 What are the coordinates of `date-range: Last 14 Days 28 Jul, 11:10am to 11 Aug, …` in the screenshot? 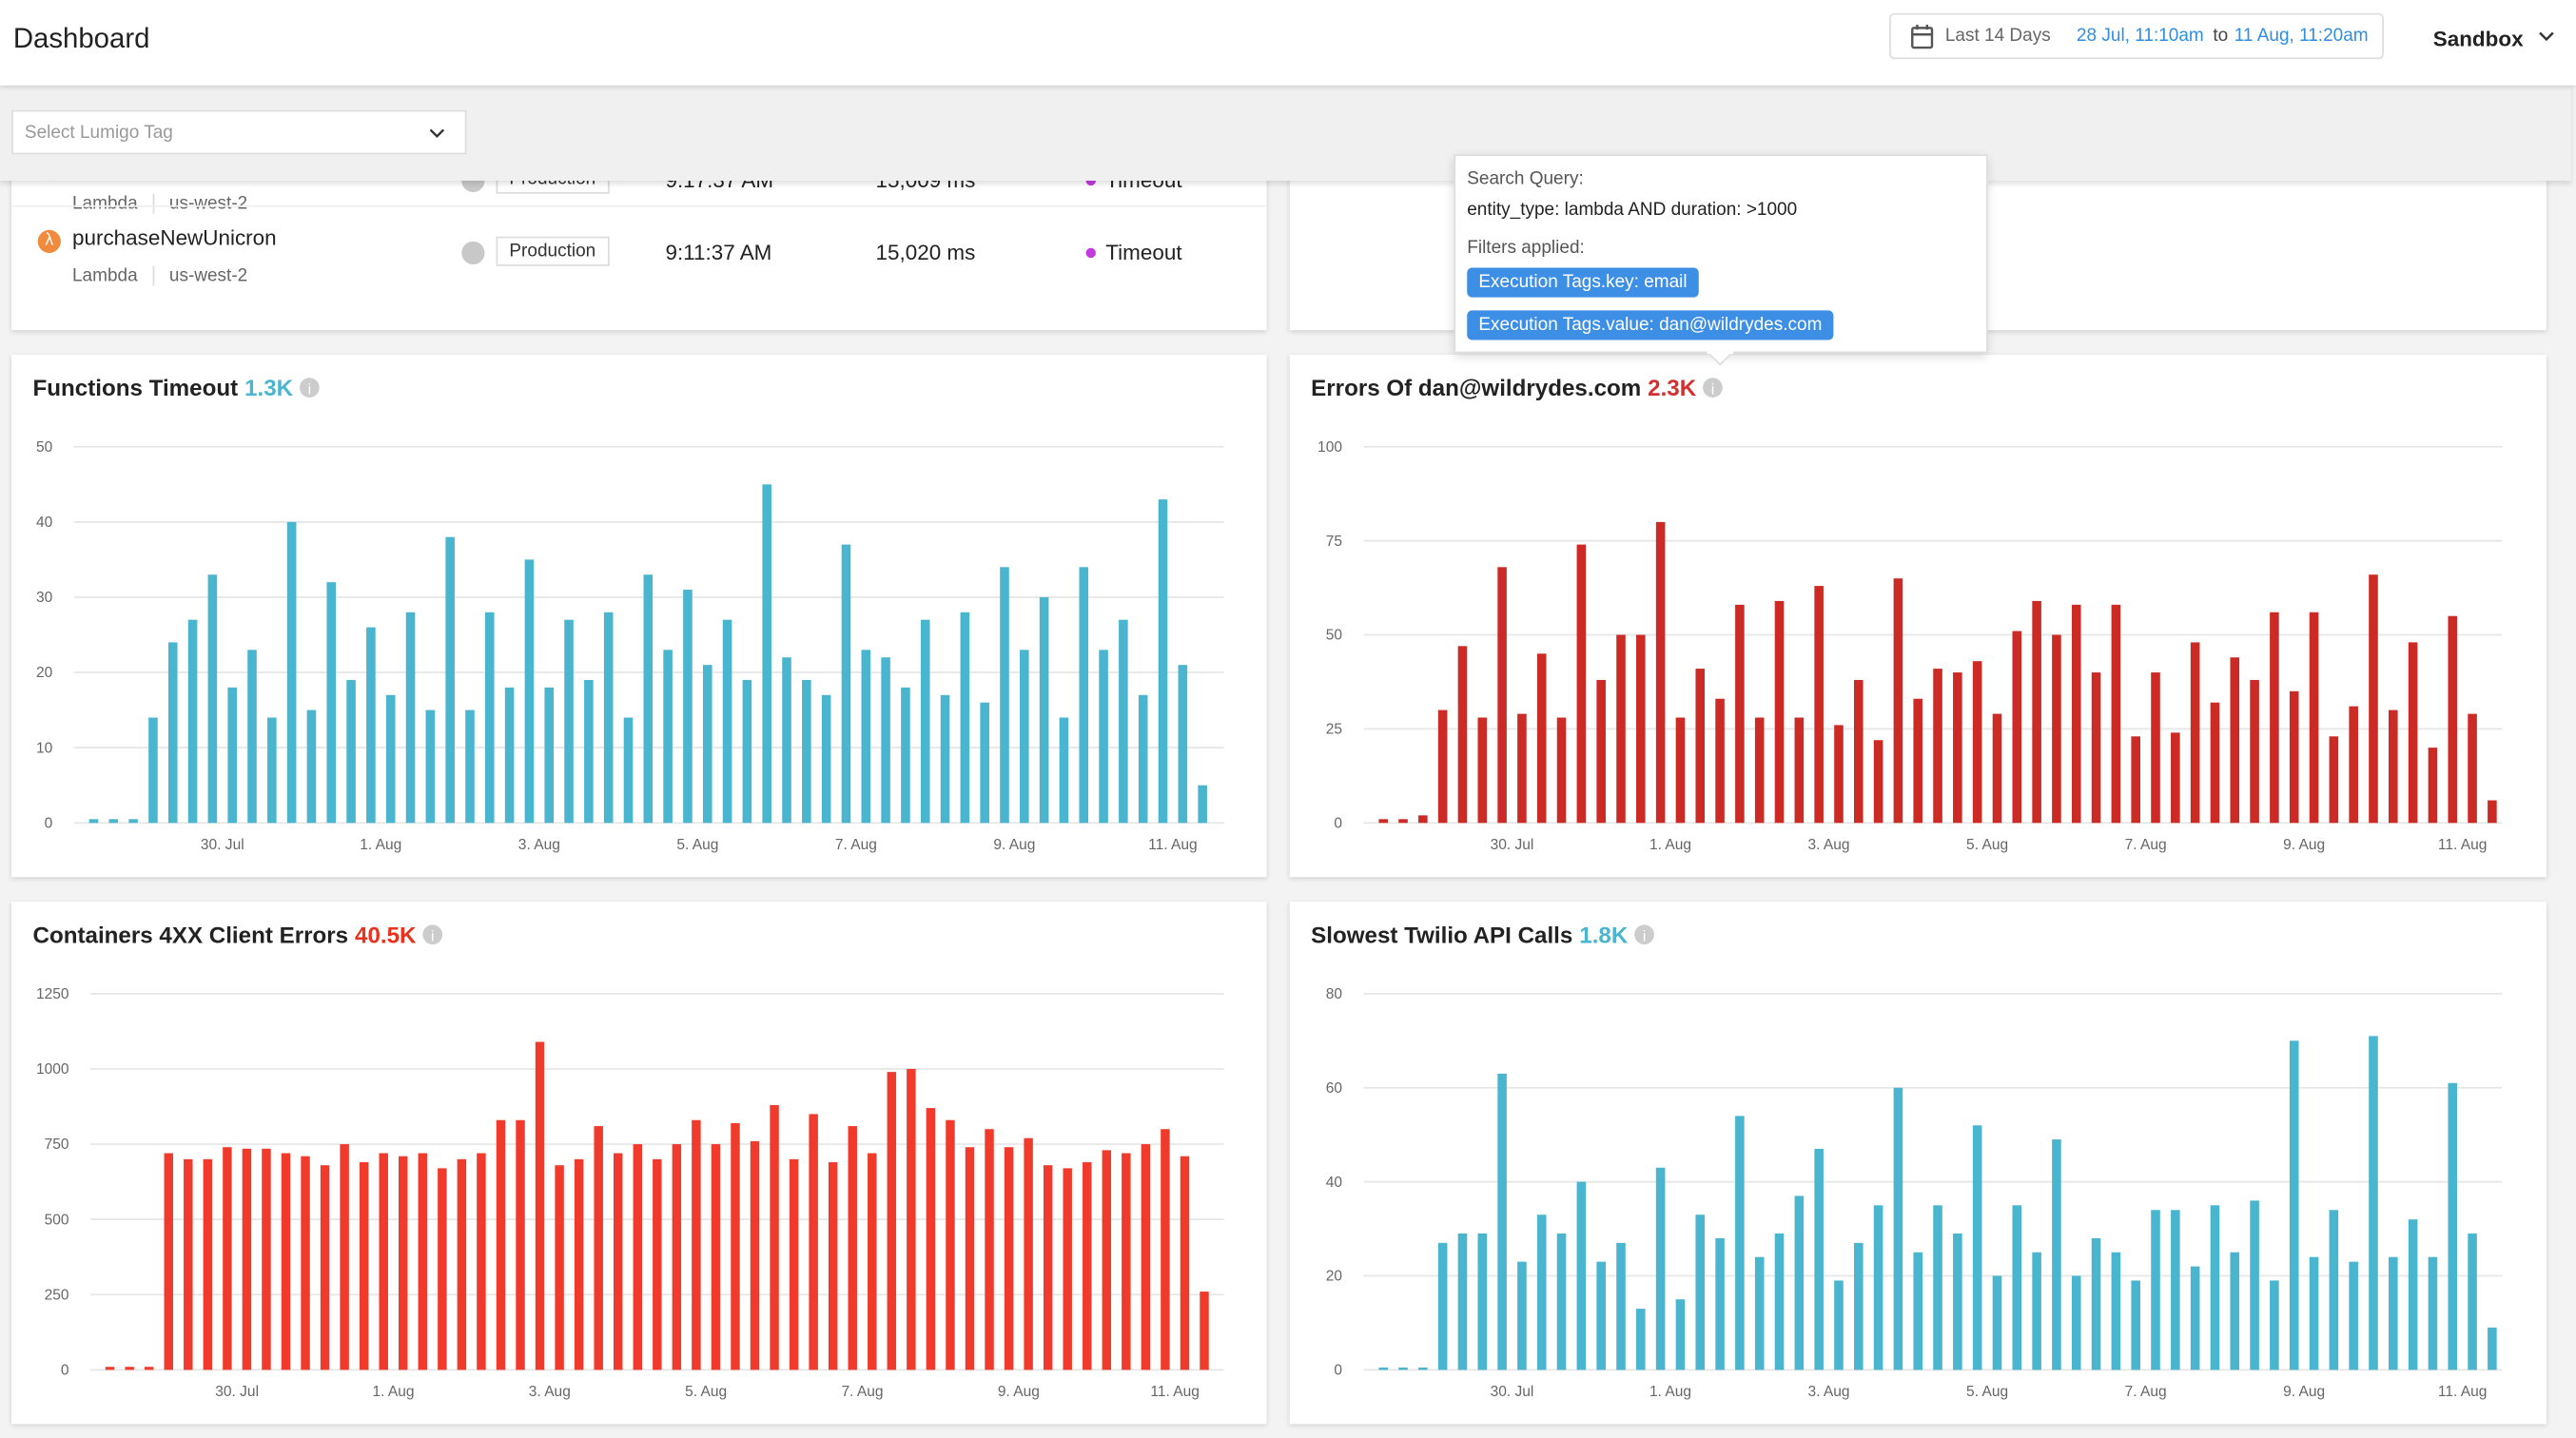 It's located at (2137, 36).